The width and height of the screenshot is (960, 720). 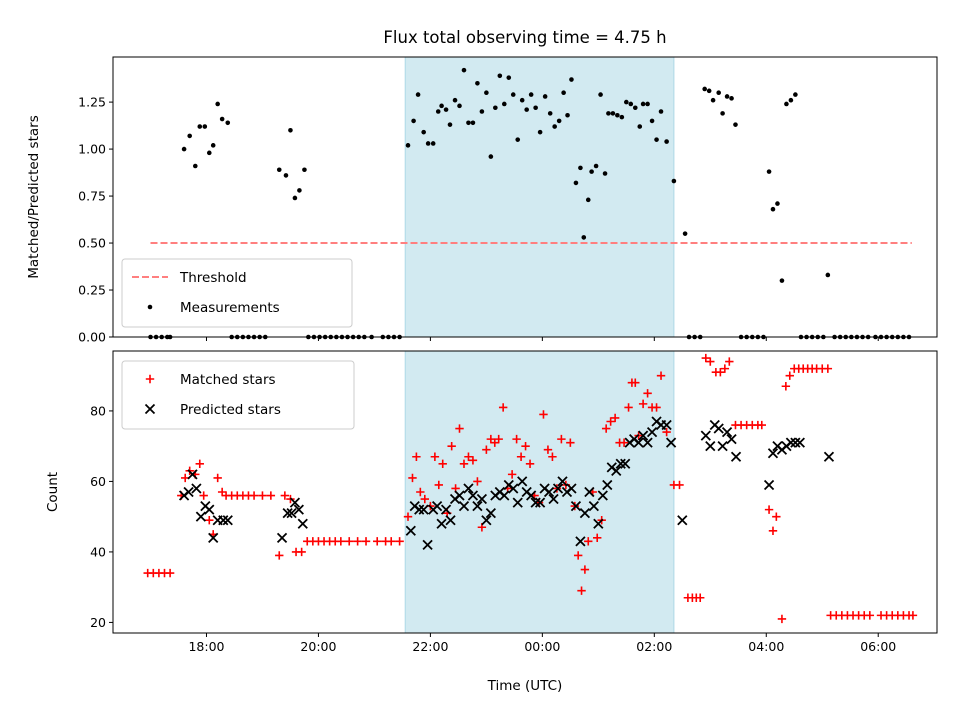 What do you see at coordinates (92, 149) in the screenshot?
I see `y-tick-label: 1.00` at bounding box center [92, 149].